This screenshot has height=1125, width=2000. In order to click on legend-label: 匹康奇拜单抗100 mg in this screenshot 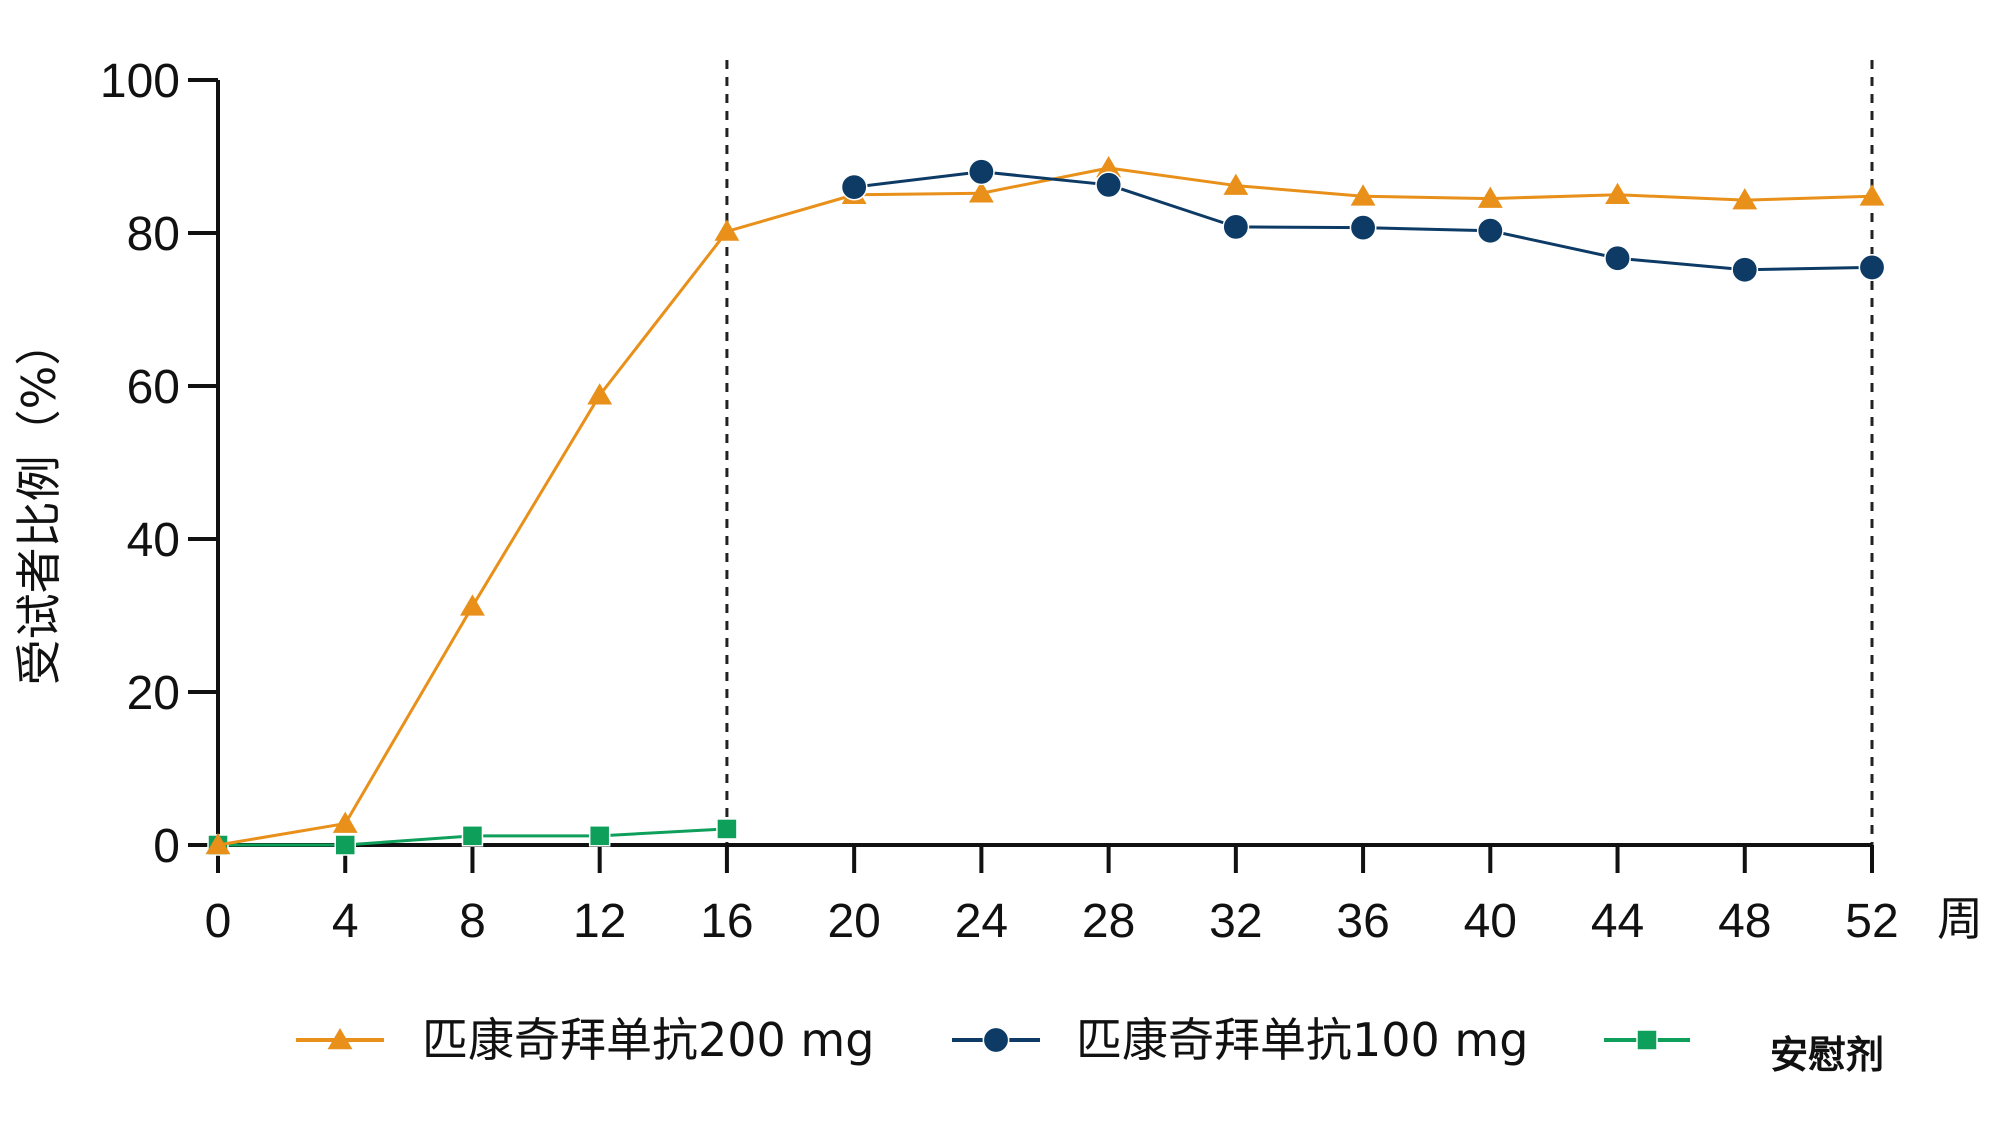, I will do `click(1302, 1040)`.